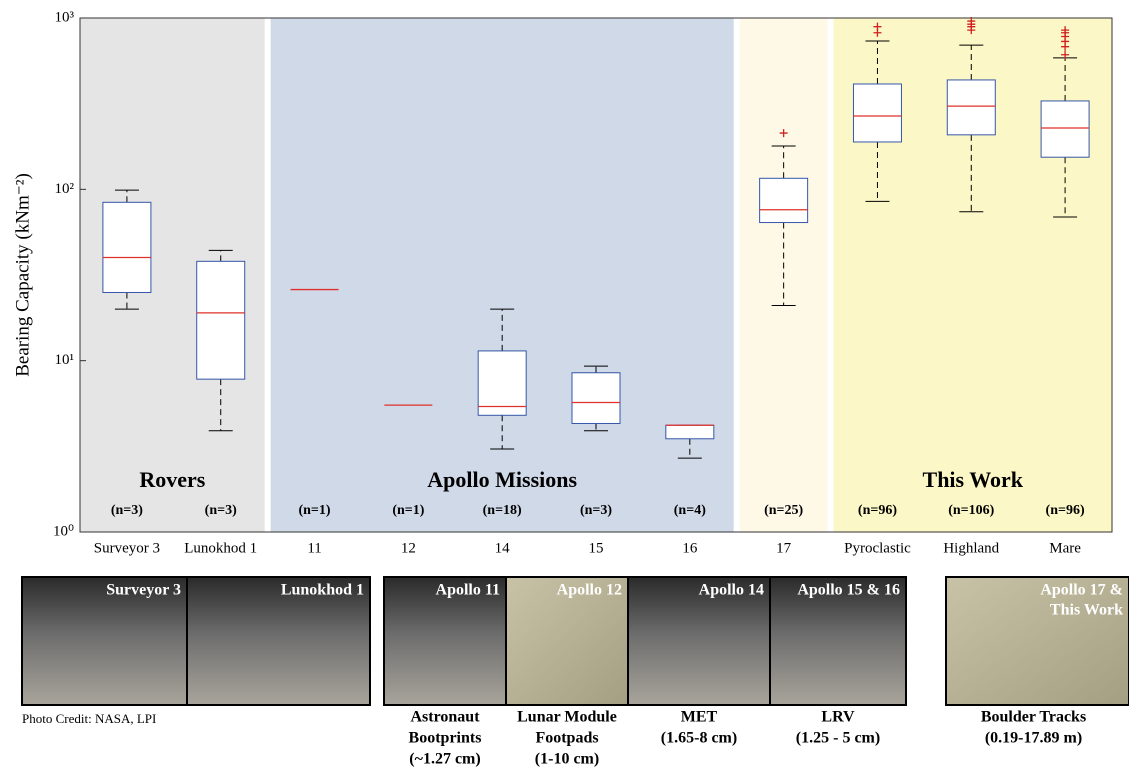  I want to click on n-label: (n=18), so click(502, 510).